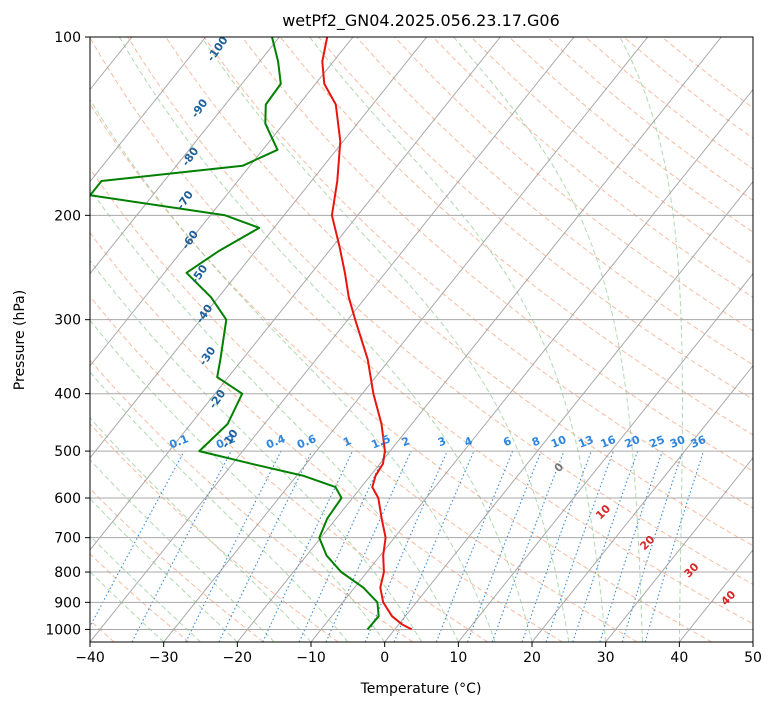  I want to click on dry-adiabat-label: 10, so click(603, 512).